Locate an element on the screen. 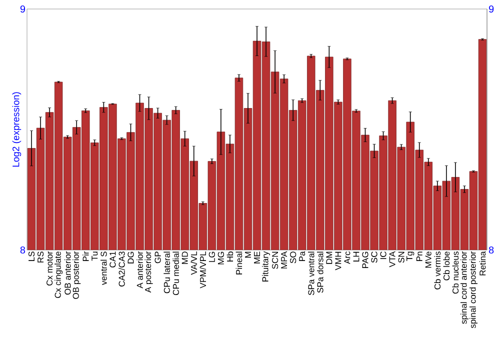  x-tick-label: VA/VL is located at coordinates (194, 263).